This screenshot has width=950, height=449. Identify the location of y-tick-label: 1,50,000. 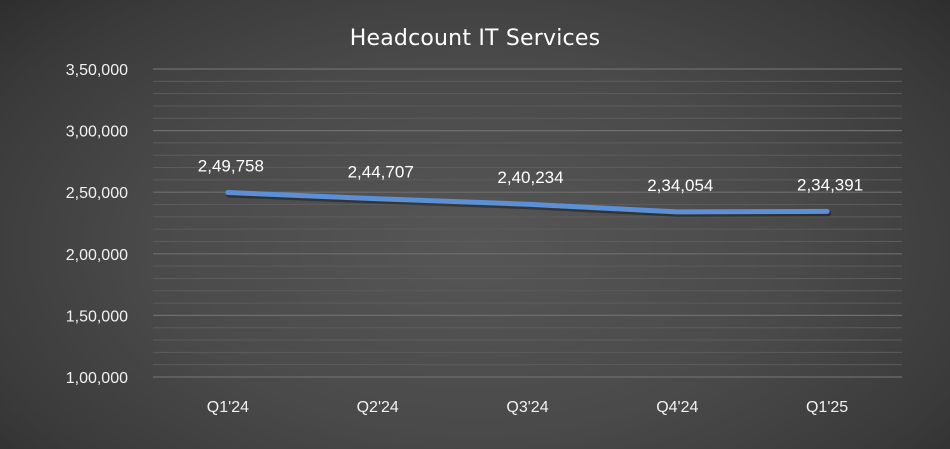
(97, 316).